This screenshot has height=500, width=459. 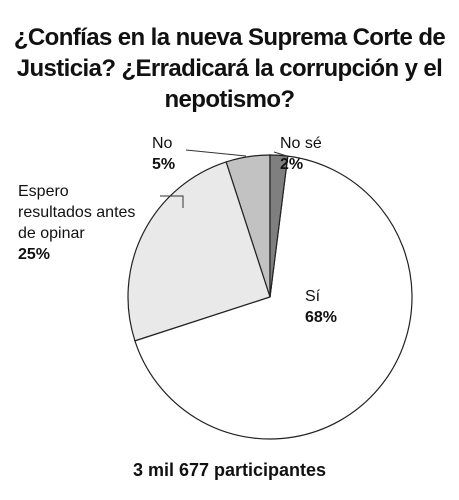 What do you see at coordinates (301, 154) in the screenshot?
I see `slice-label: No sé 2%` at bounding box center [301, 154].